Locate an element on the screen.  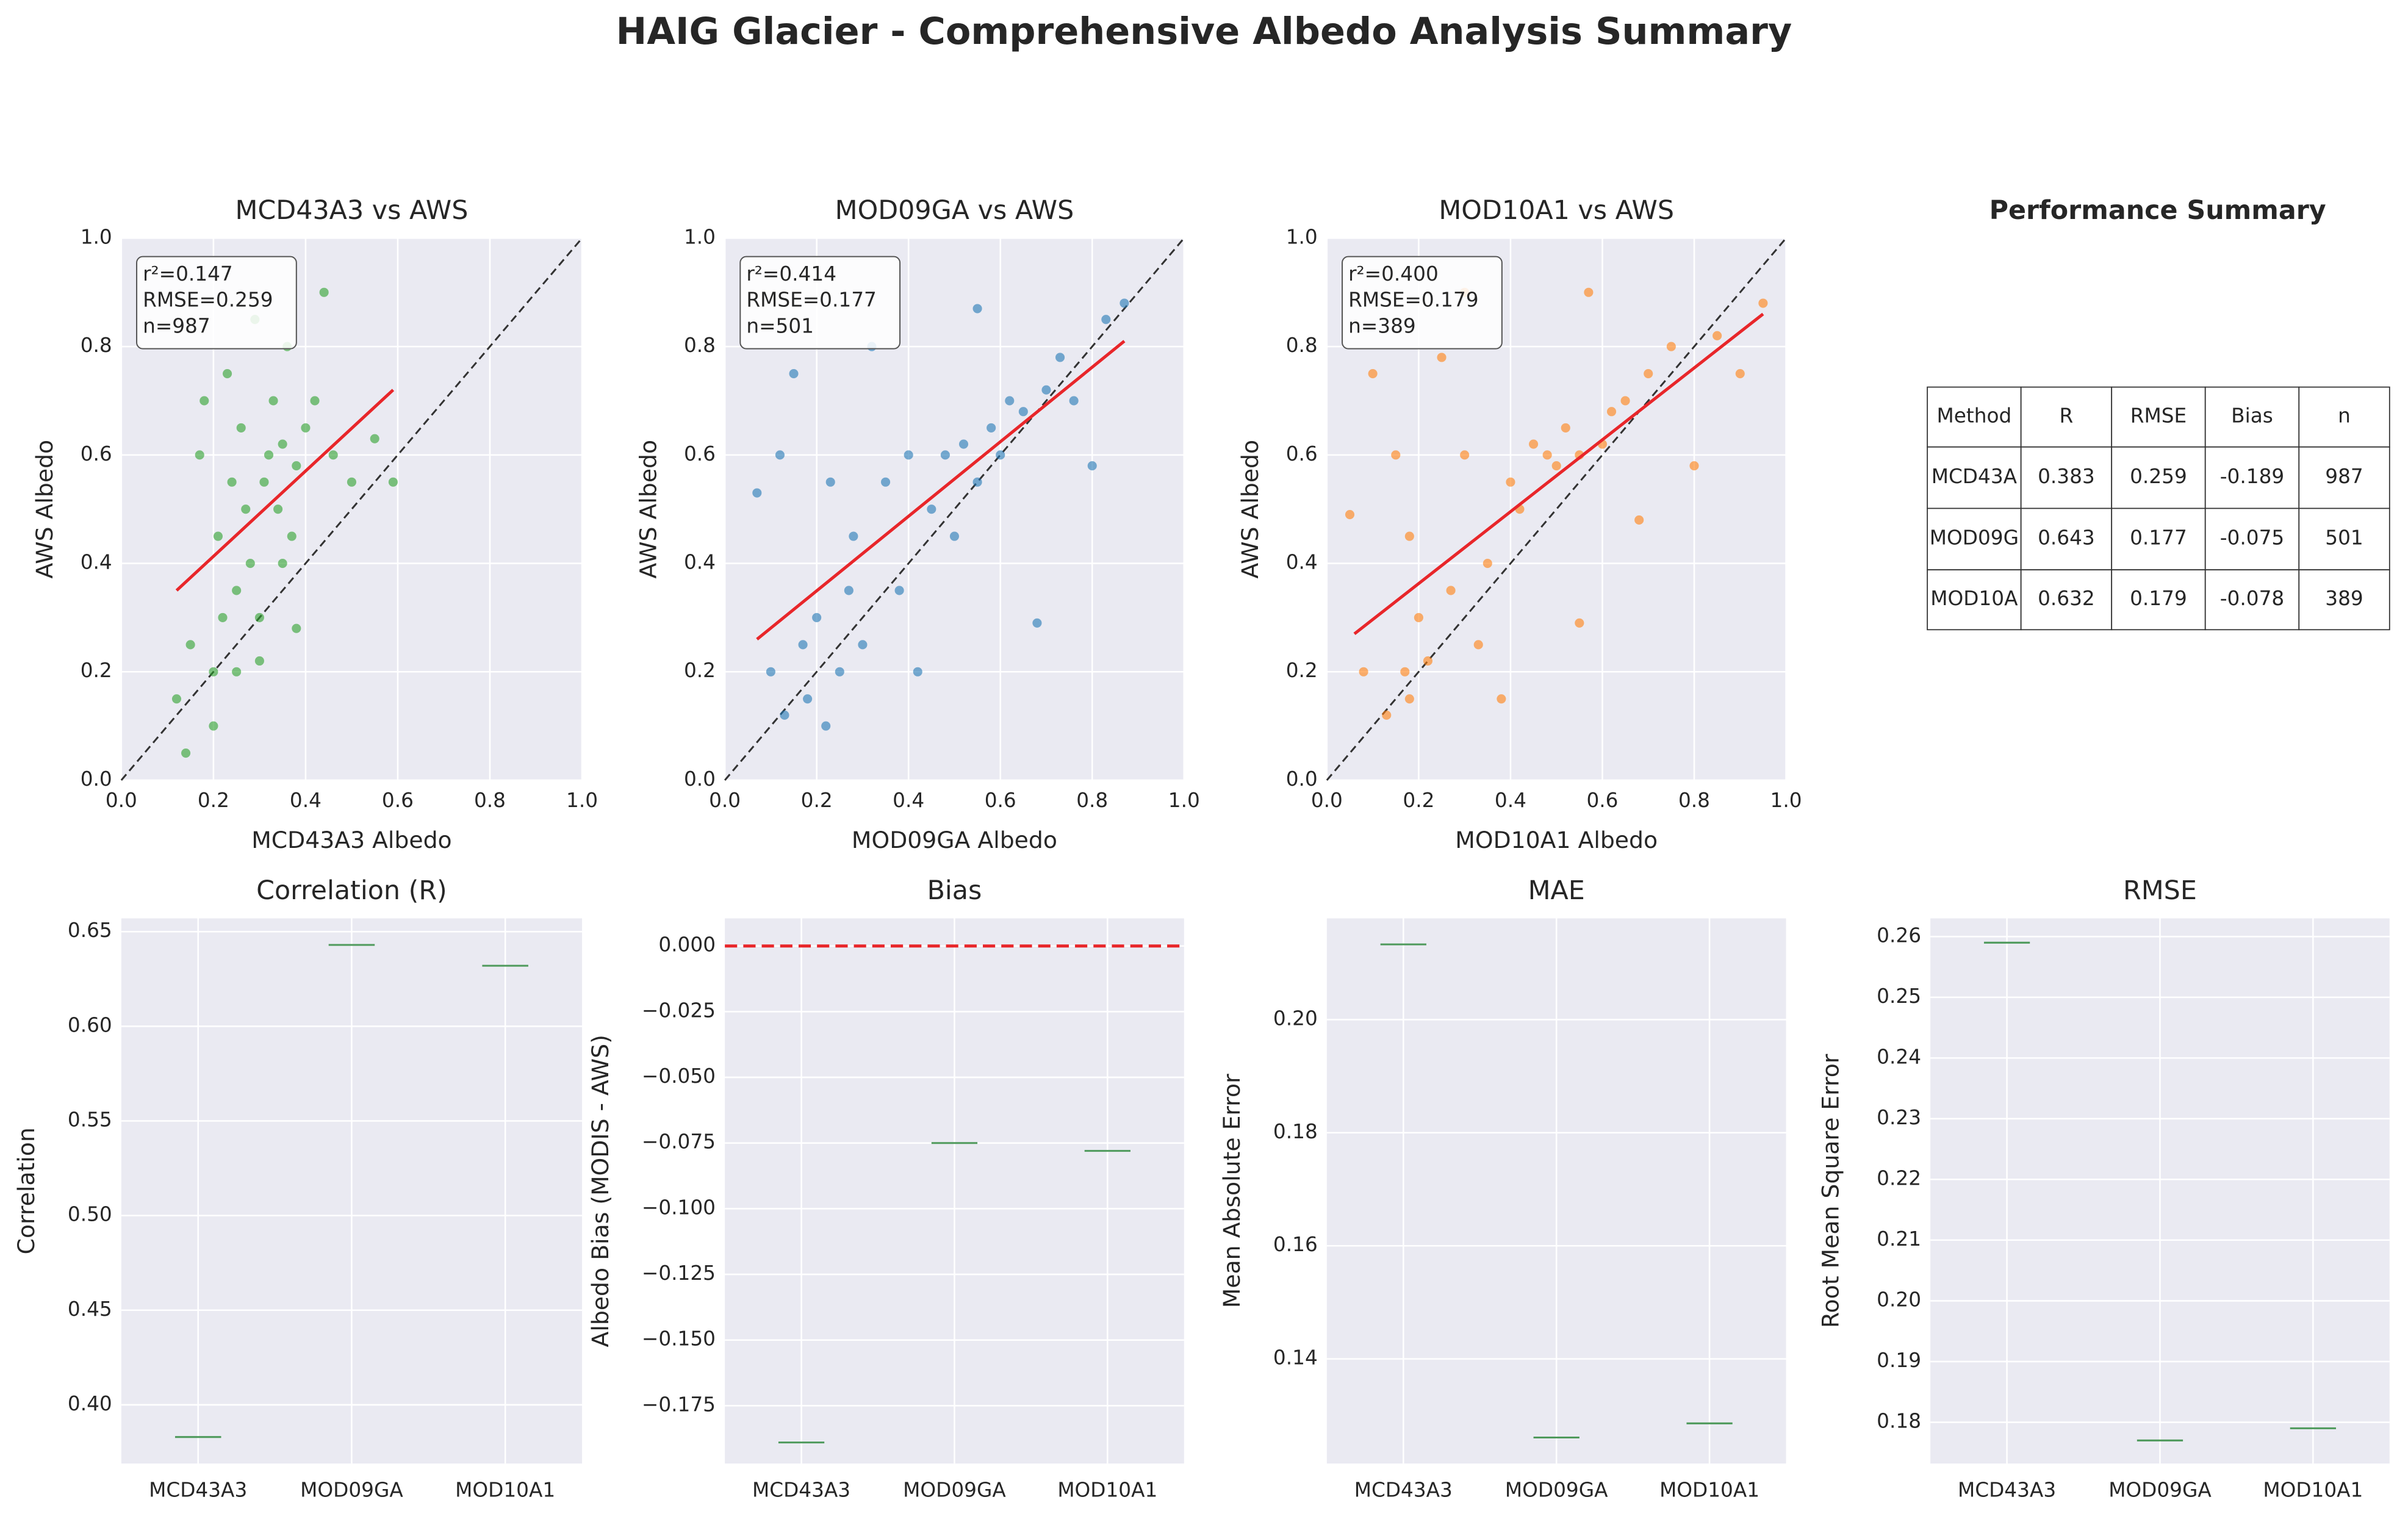
table-value: MOD09G is located at coordinates (1974, 538).